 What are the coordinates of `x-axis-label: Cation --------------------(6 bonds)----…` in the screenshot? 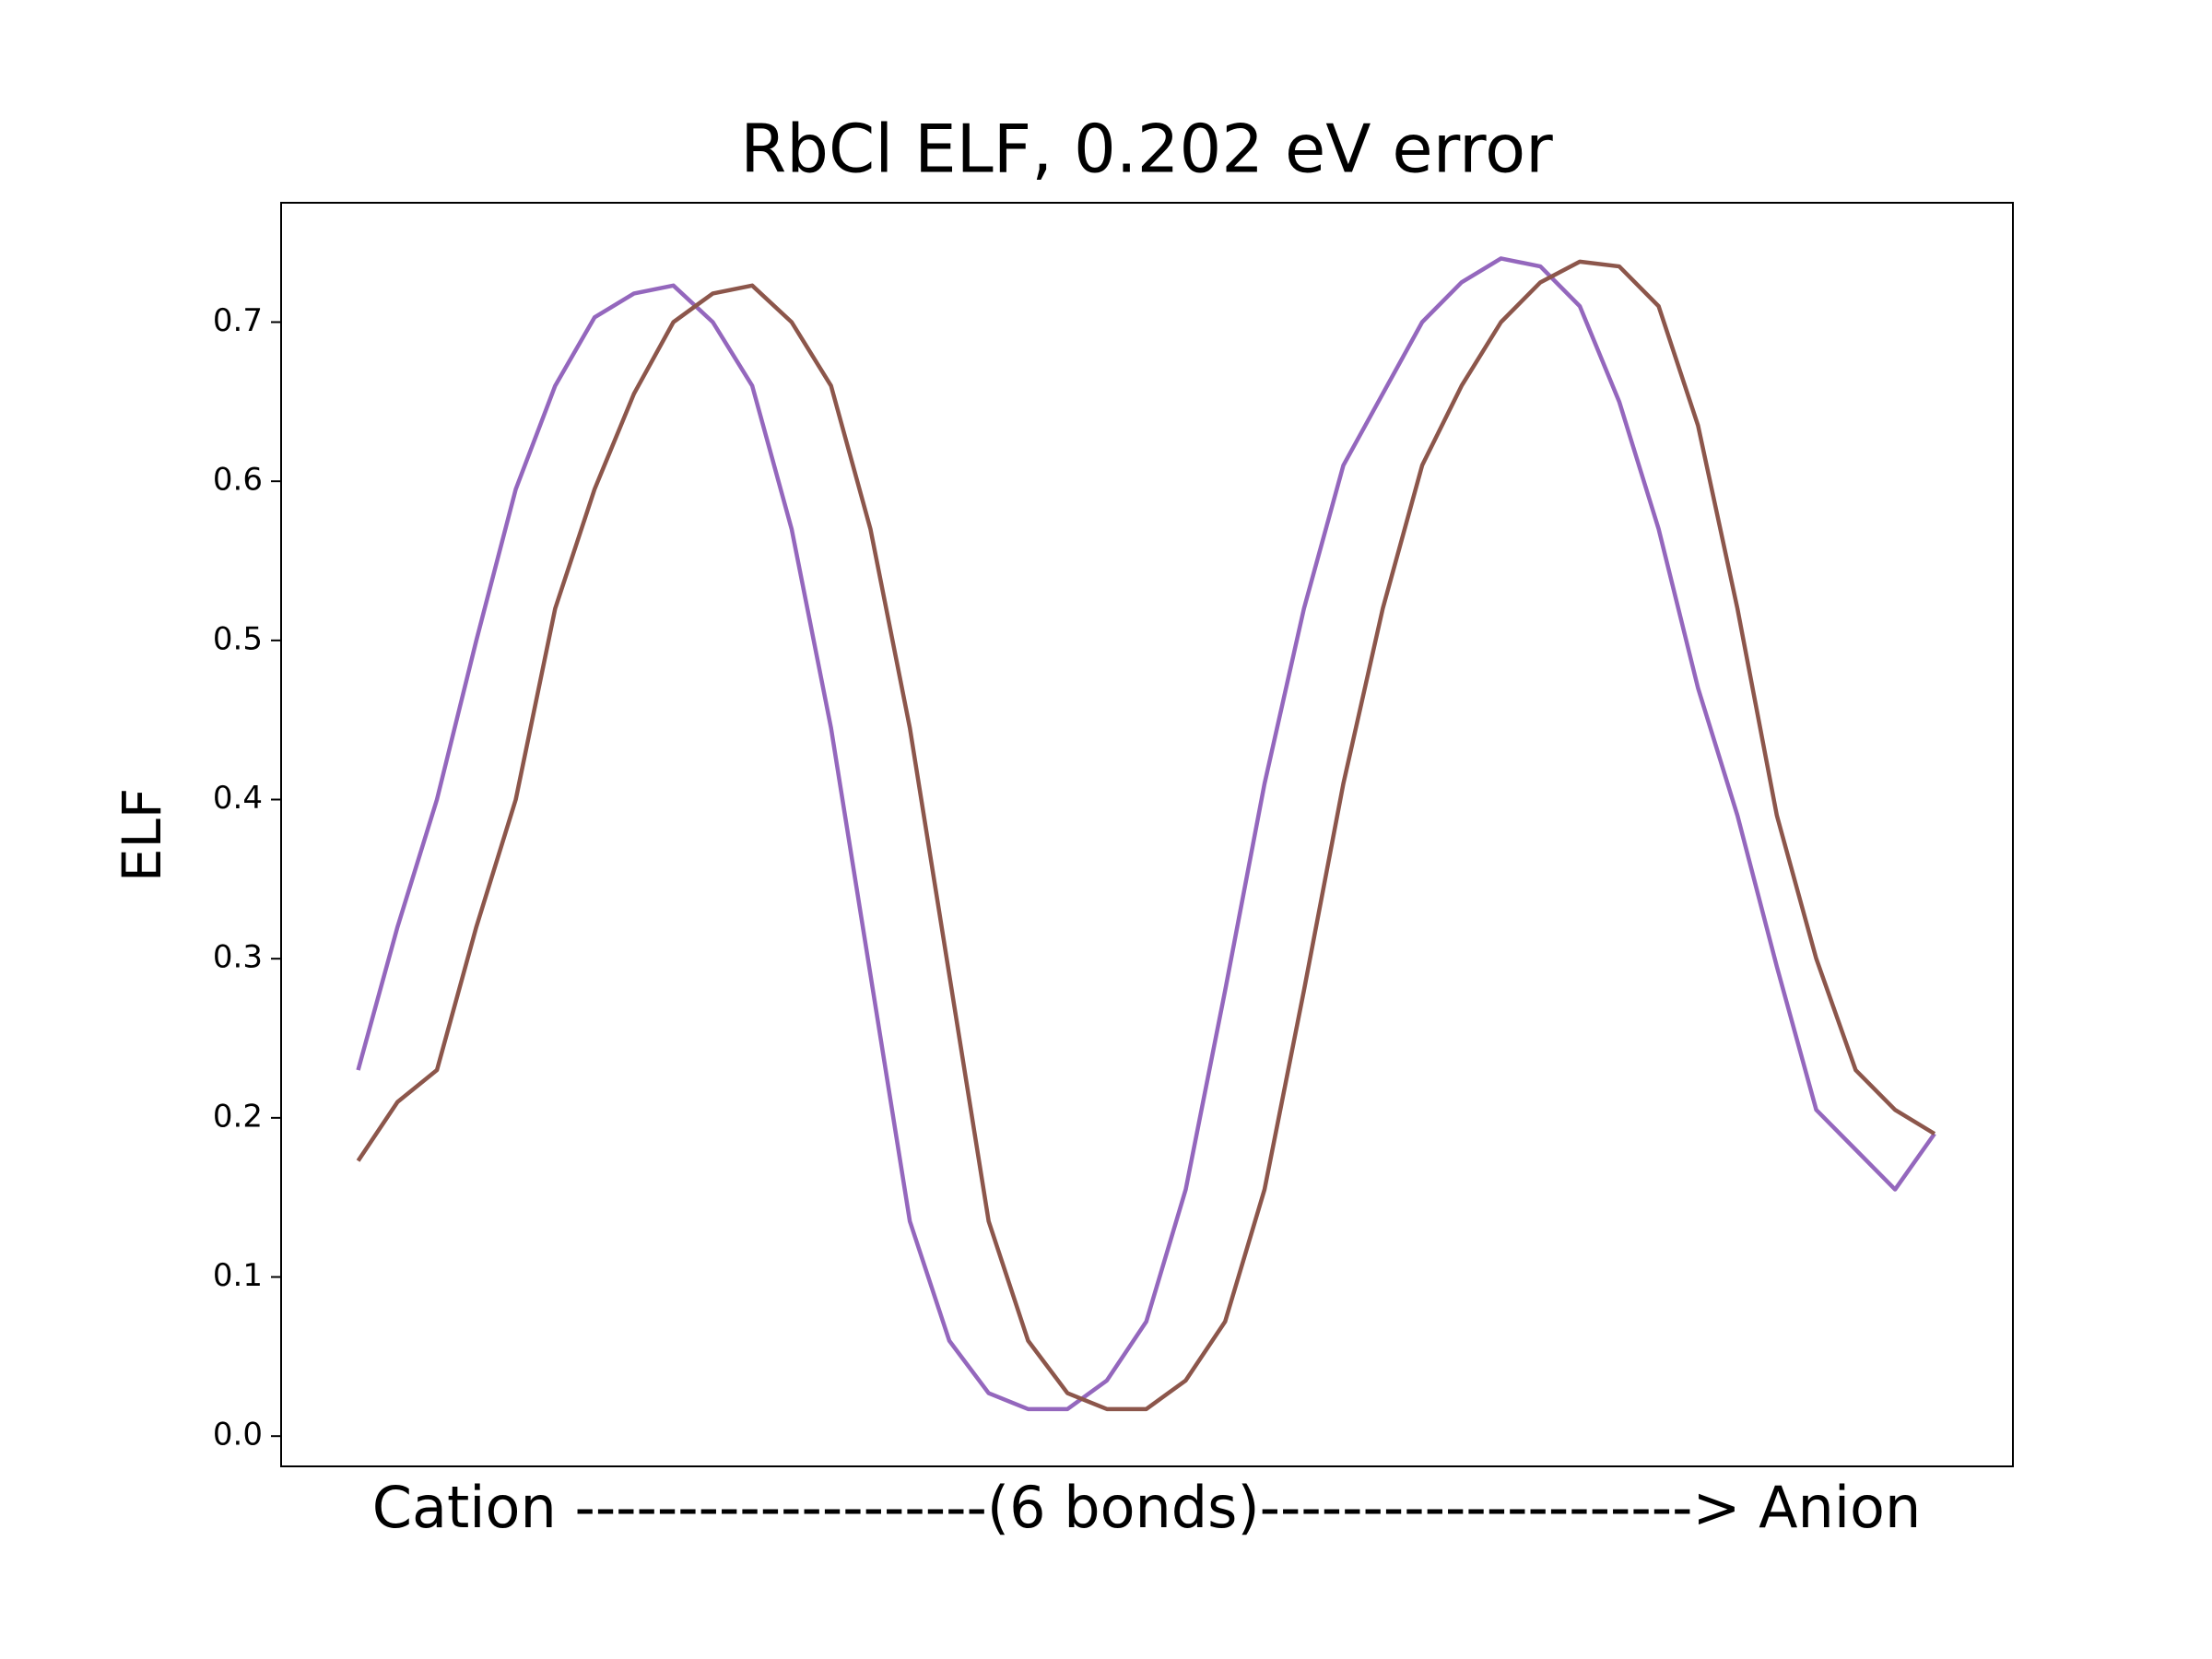 It's located at (1147, 1507).